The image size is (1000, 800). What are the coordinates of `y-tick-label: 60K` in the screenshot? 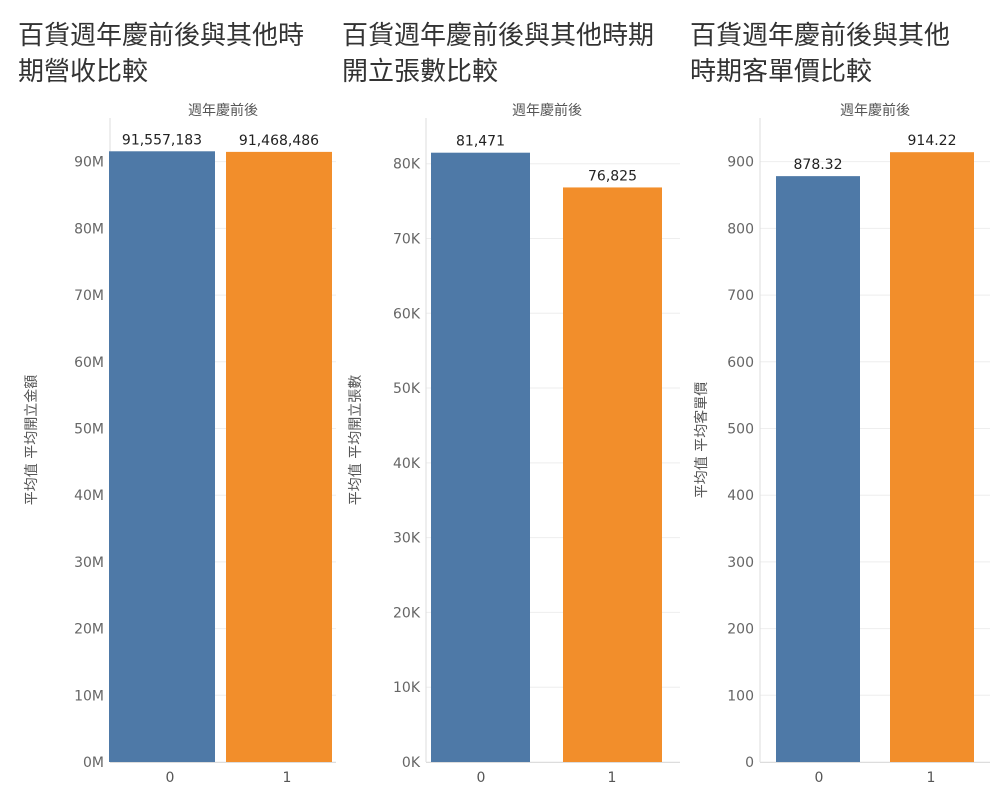 It's located at (407, 314).